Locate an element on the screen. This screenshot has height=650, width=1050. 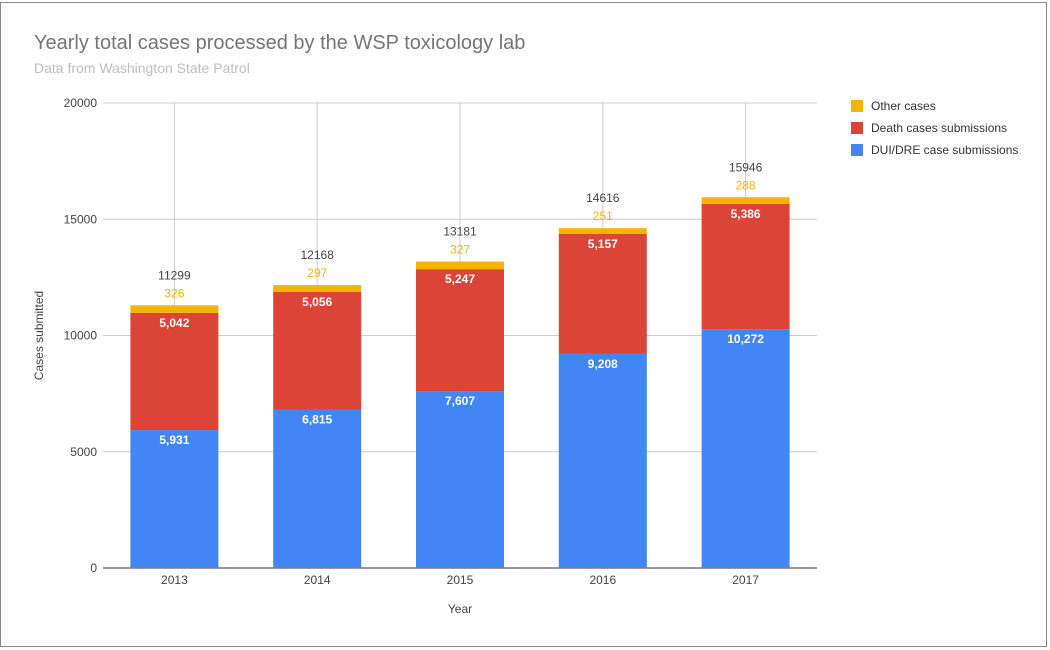
y-axis-title: Cases submitted is located at coordinates (39, 335).